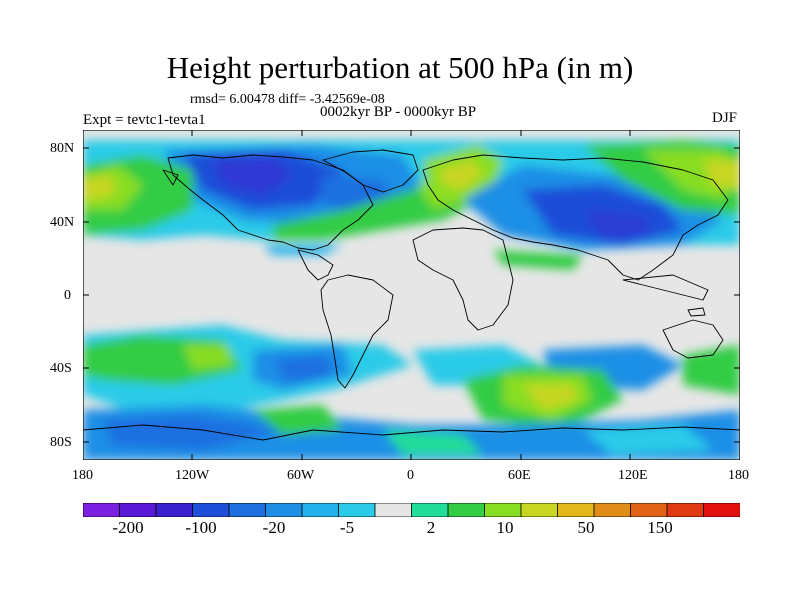 Image resolution: width=800 pixels, height=600 pixels. Describe the element at coordinates (61, 368) in the screenshot. I see `lat-tick-label: 40S` at that location.